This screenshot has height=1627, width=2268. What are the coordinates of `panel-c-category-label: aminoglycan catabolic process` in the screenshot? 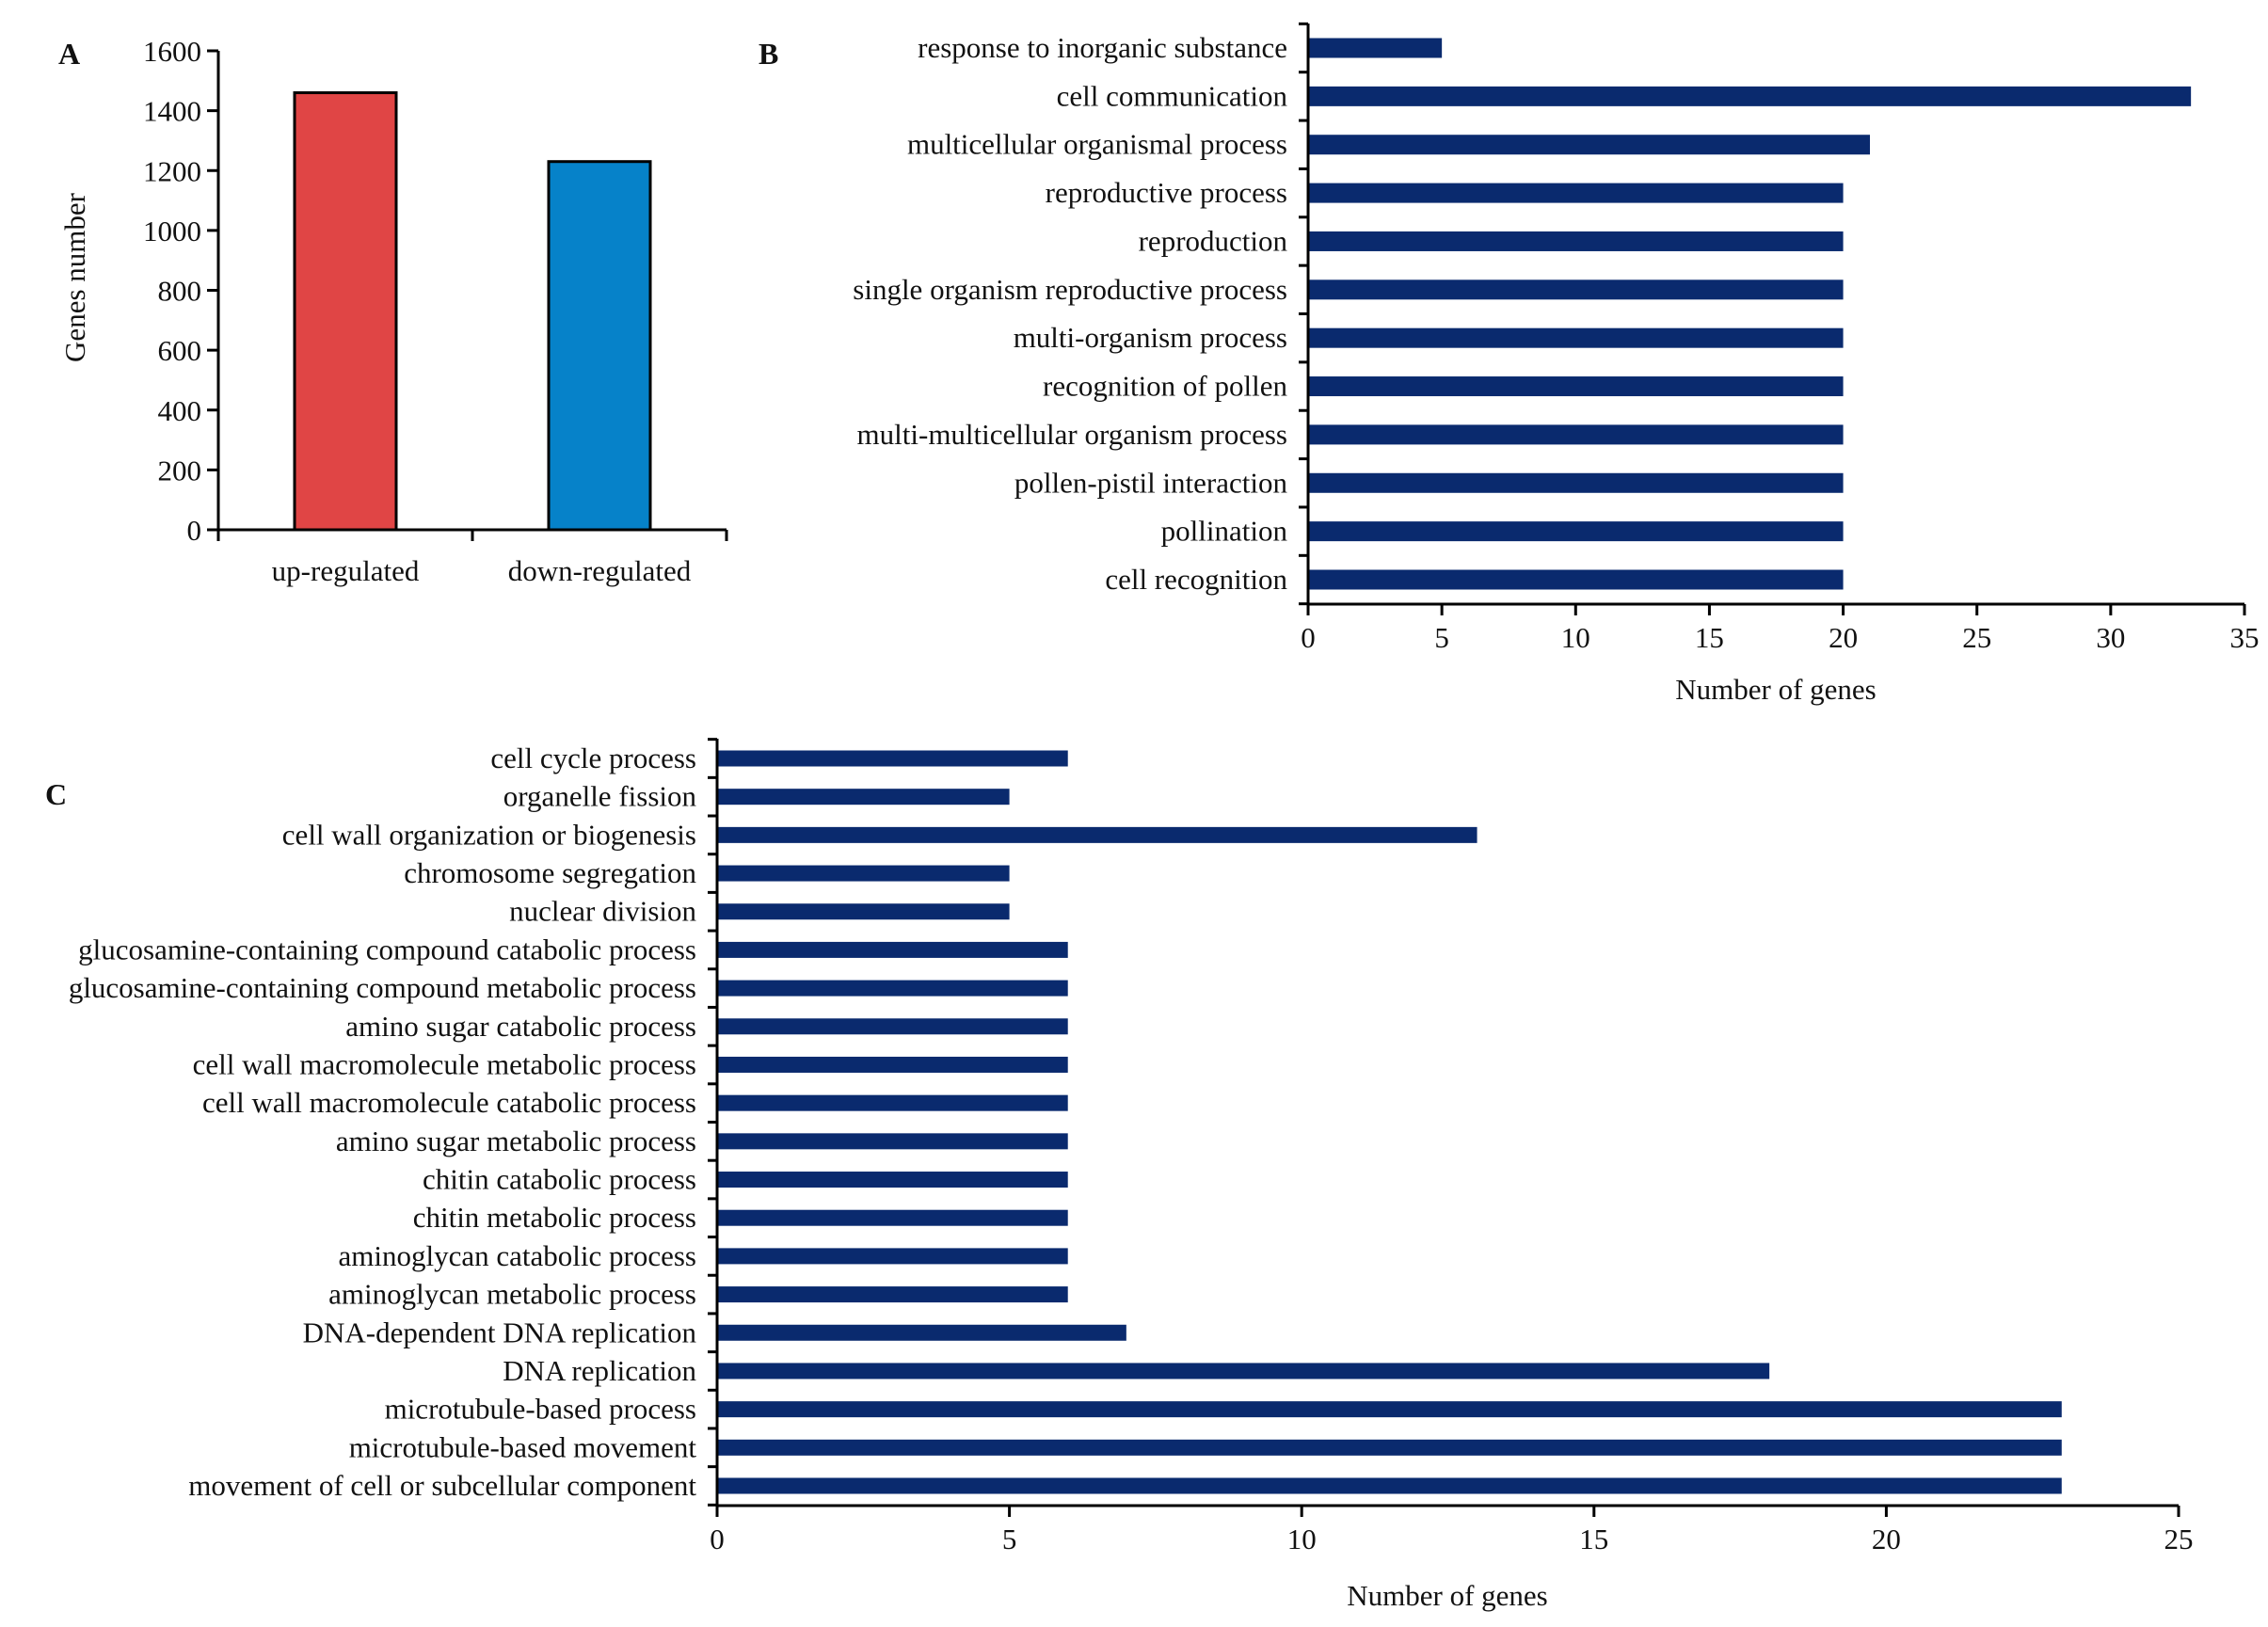 It's located at (517, 1256).